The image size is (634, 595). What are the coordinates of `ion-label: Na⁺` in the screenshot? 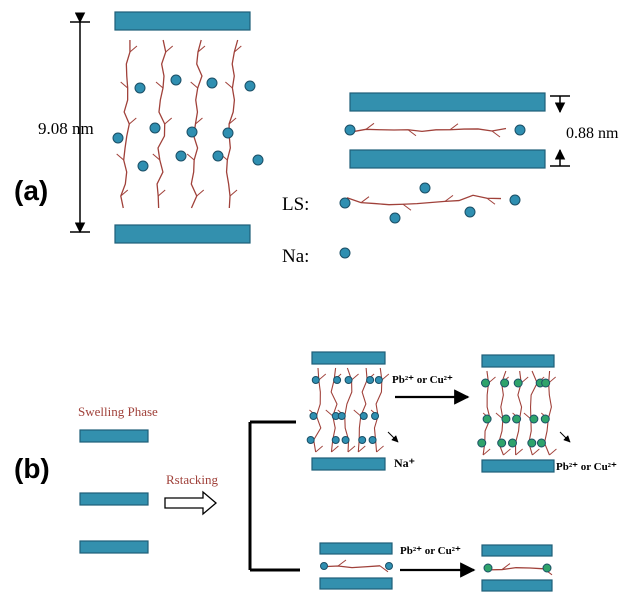 It's located at (404, 463).